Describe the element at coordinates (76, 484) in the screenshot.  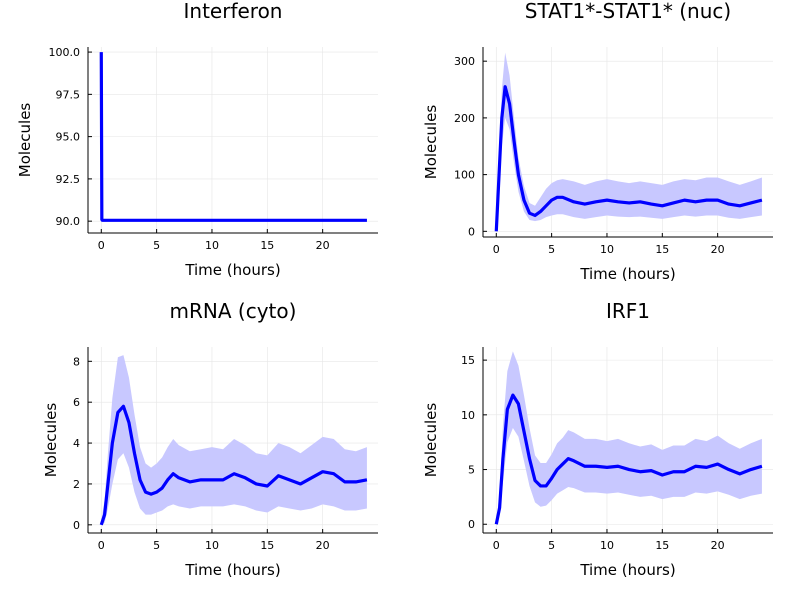
I see `y-tick-label: 2` at that location.